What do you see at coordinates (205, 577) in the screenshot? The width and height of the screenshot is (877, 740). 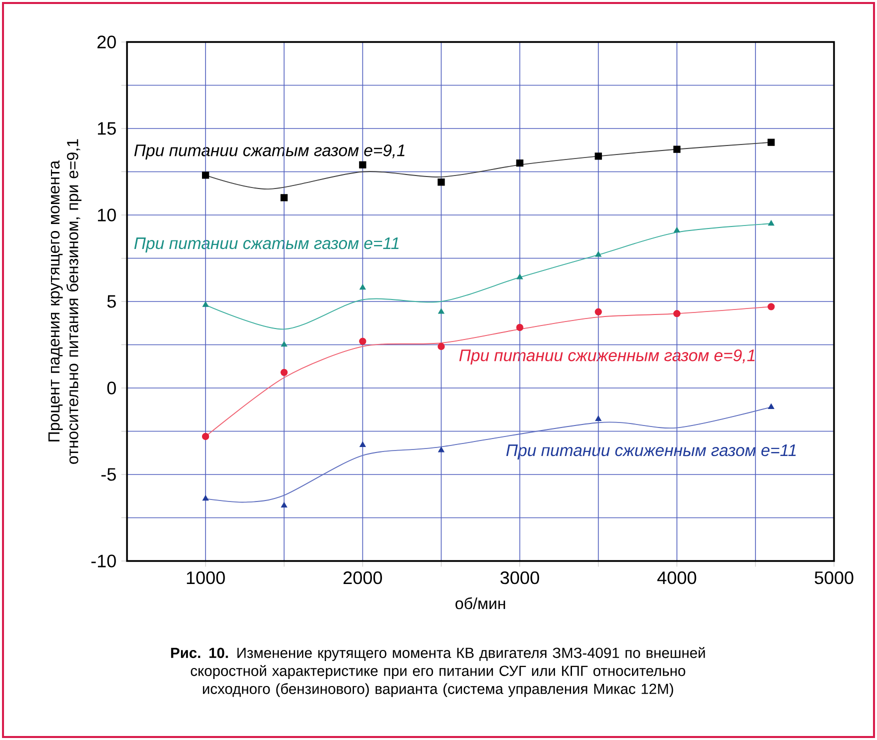 I see `x-tick-label: 1000` at bounding box center [205, 577].